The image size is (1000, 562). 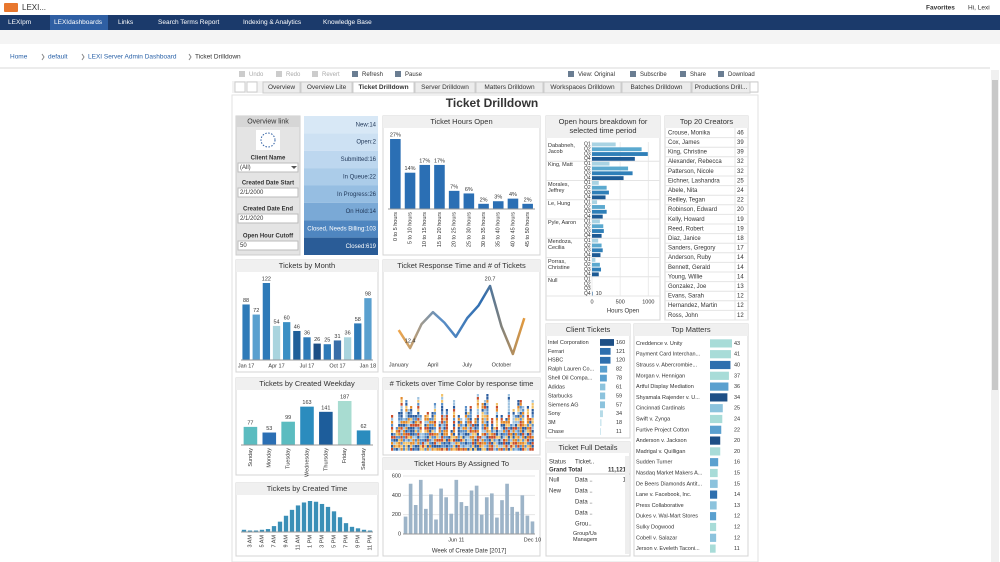 I want to click on line, so click(x=461, y=320).